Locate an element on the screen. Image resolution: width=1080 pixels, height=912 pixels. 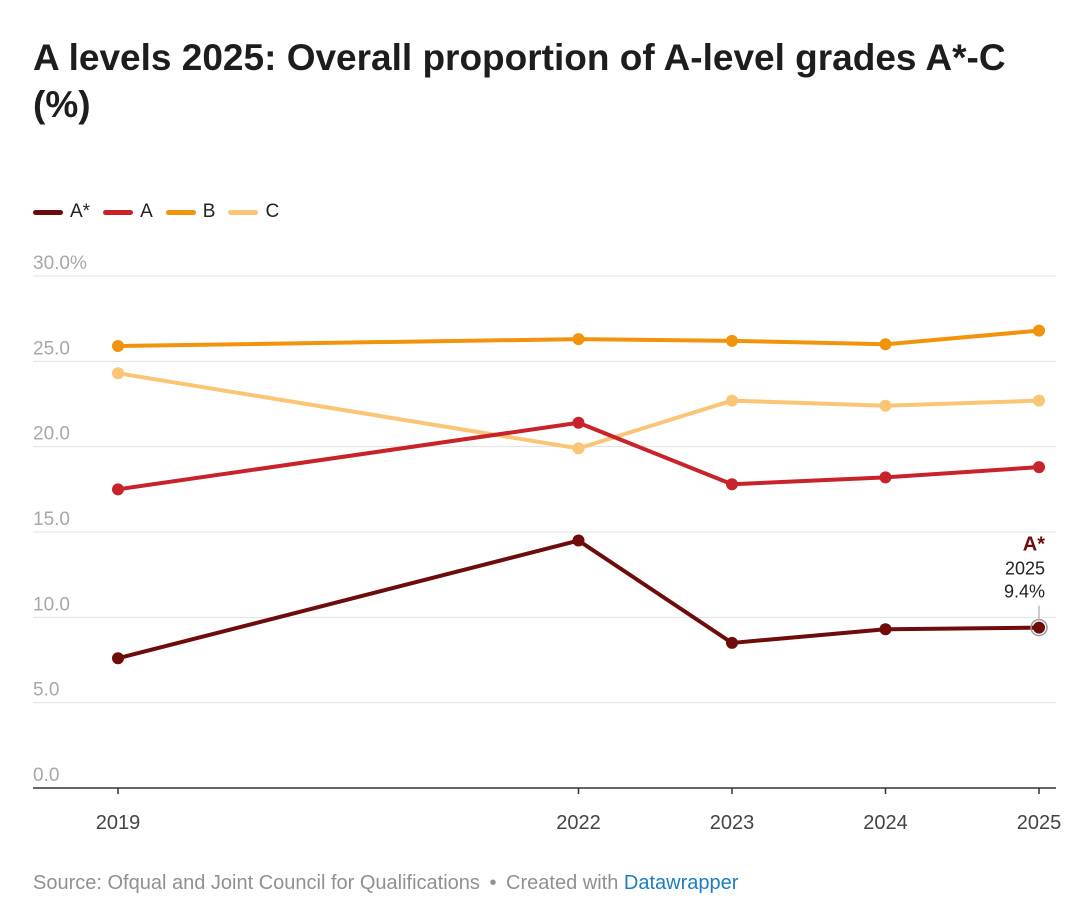
y-tick-label: 30.0% is located at coordinates (60, 263).